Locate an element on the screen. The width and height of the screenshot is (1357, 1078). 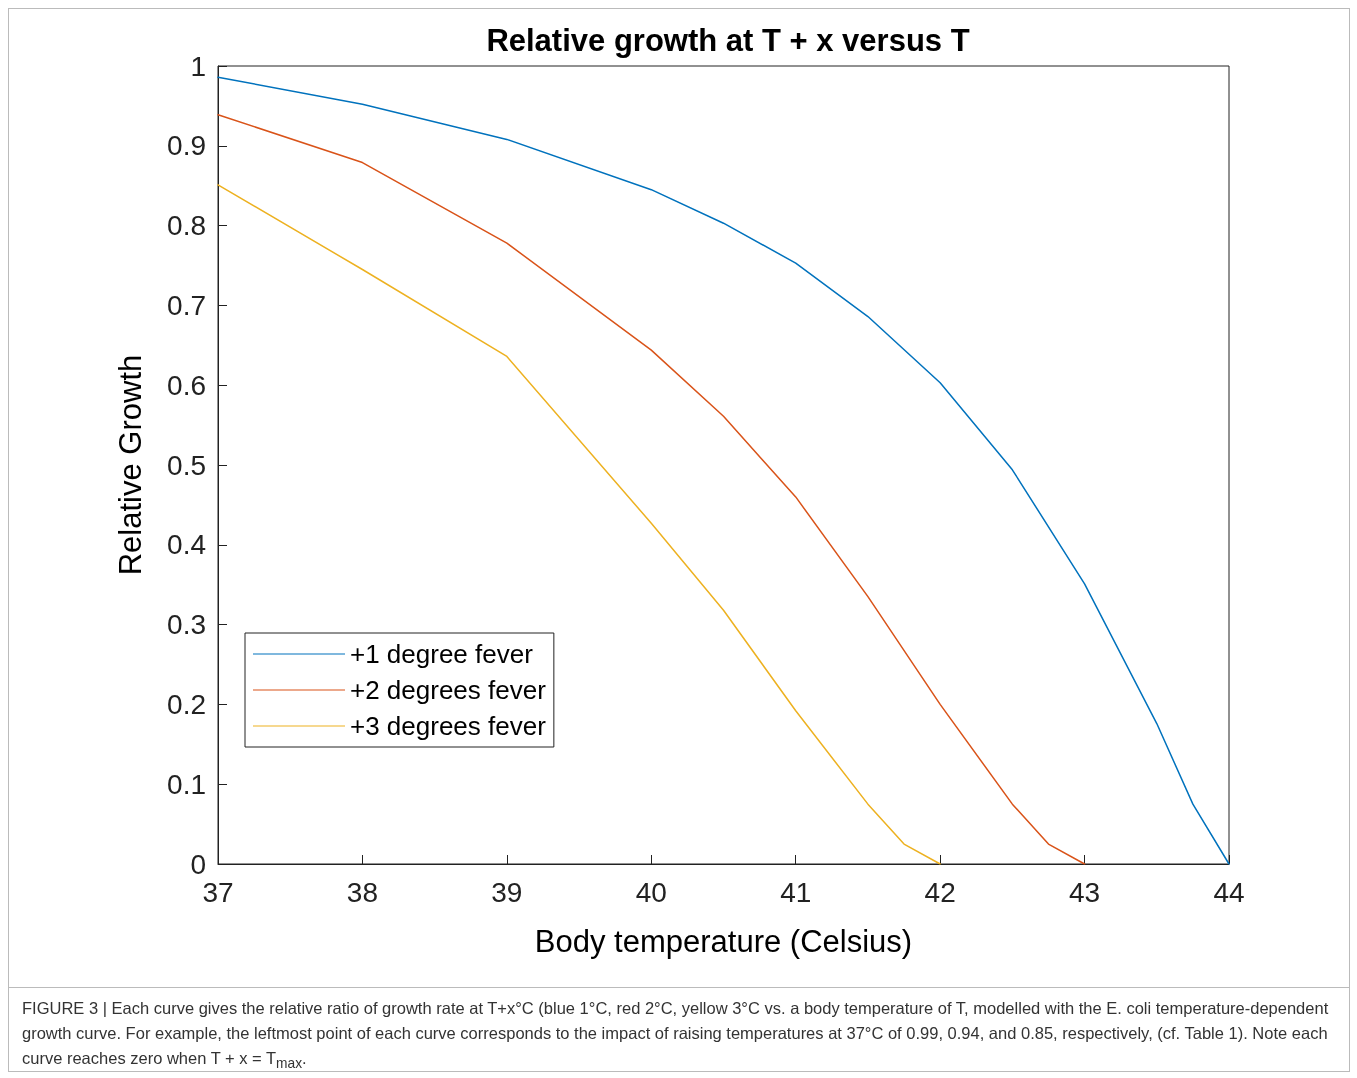
x-tick-label: 42 is located at coordinates (940, 892).